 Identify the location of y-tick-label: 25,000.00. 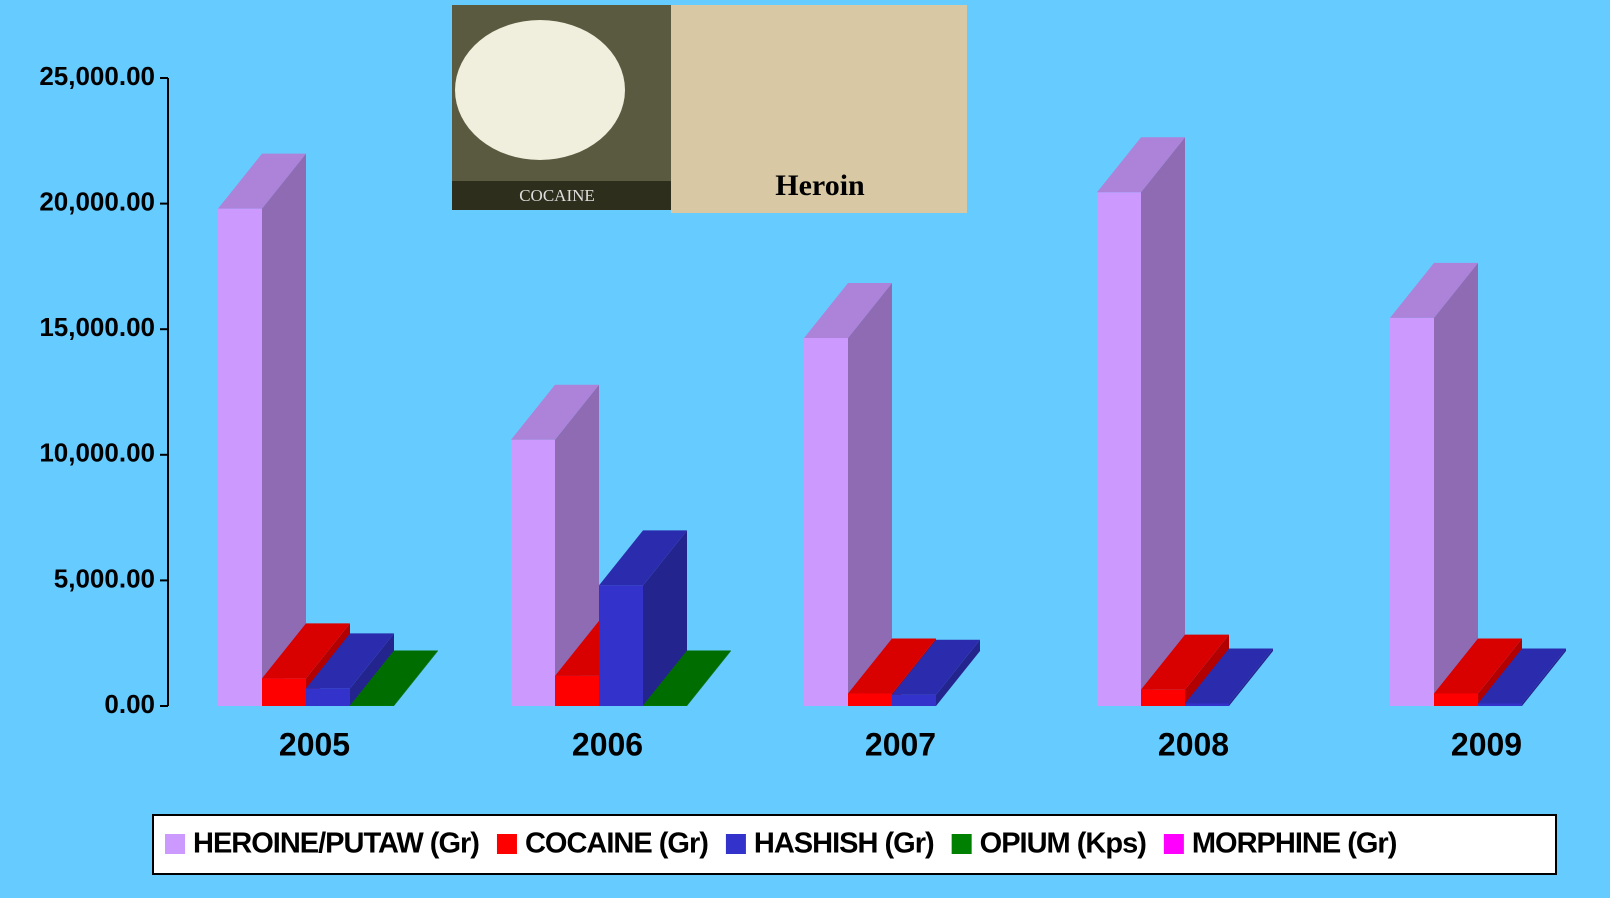
(97, 76).